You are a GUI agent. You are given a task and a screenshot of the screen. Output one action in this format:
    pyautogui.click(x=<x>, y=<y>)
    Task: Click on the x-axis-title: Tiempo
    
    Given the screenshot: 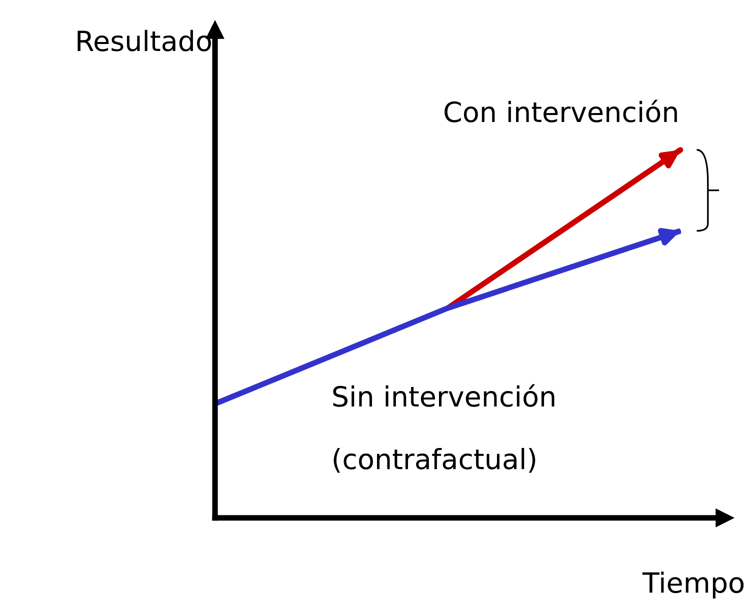 What is the action you would take?
    pyautogui.click(x=693, y=585)
    